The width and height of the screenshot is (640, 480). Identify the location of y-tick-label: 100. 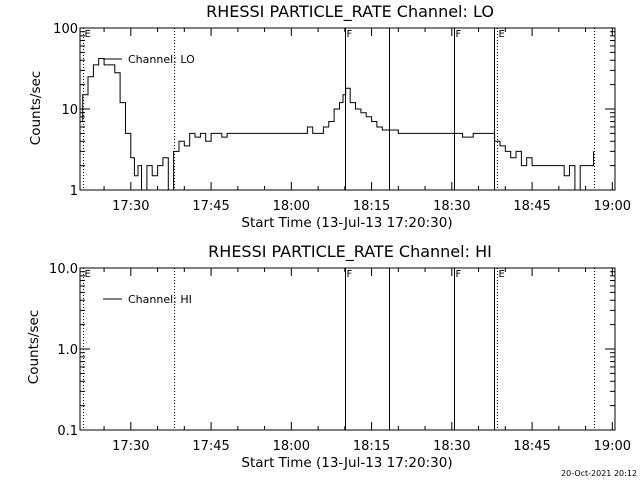
(65, 29).